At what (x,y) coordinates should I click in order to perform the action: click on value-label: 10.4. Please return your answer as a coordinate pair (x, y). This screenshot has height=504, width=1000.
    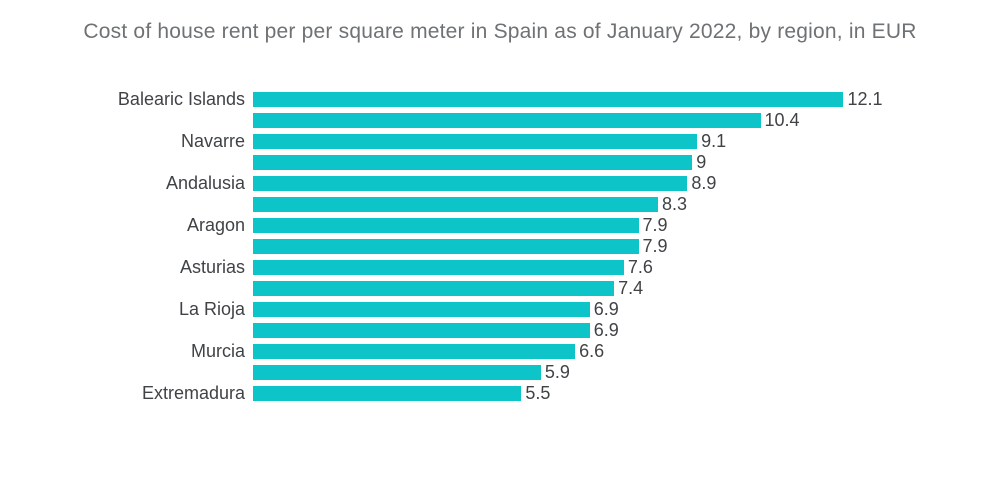
    Looking at the image, I should click on (782, 119).